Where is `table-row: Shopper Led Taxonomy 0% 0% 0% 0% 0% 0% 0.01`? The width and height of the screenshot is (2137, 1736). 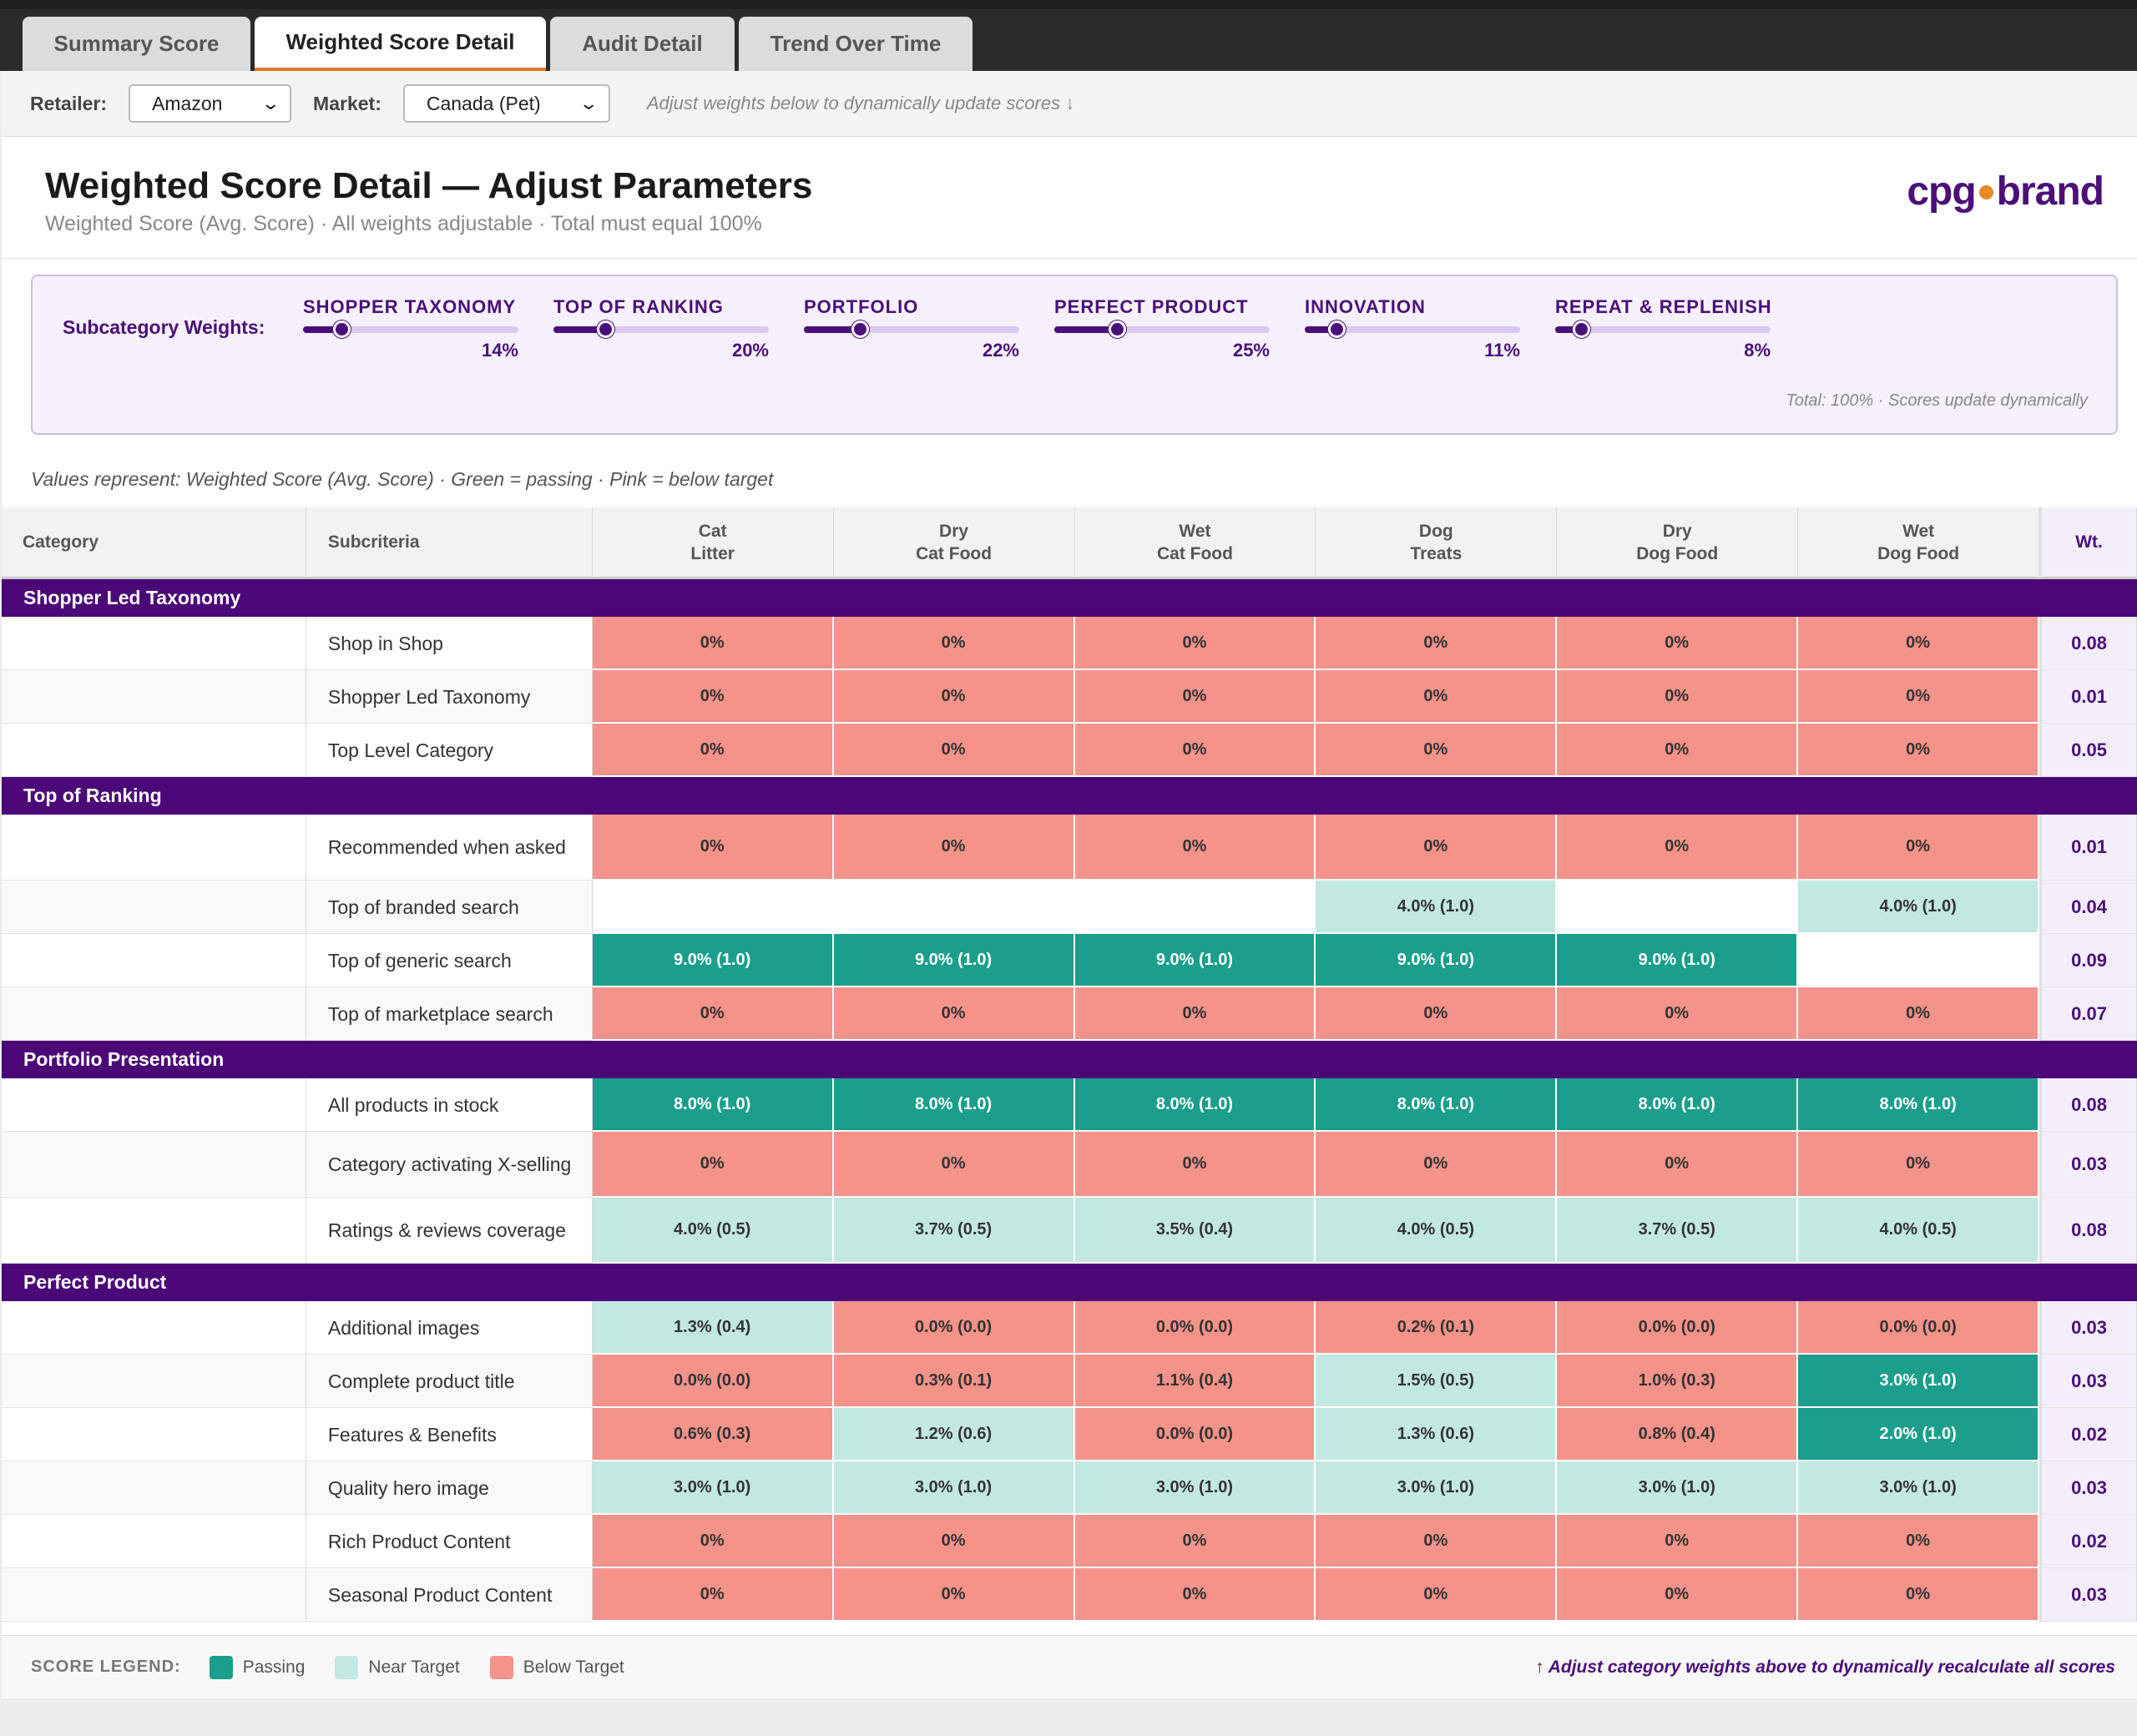 table-row: Shopper Led Taxonomy 0% 0% 0% 0% 0% 0% 0.01 is located at coordinates (1069, 697).